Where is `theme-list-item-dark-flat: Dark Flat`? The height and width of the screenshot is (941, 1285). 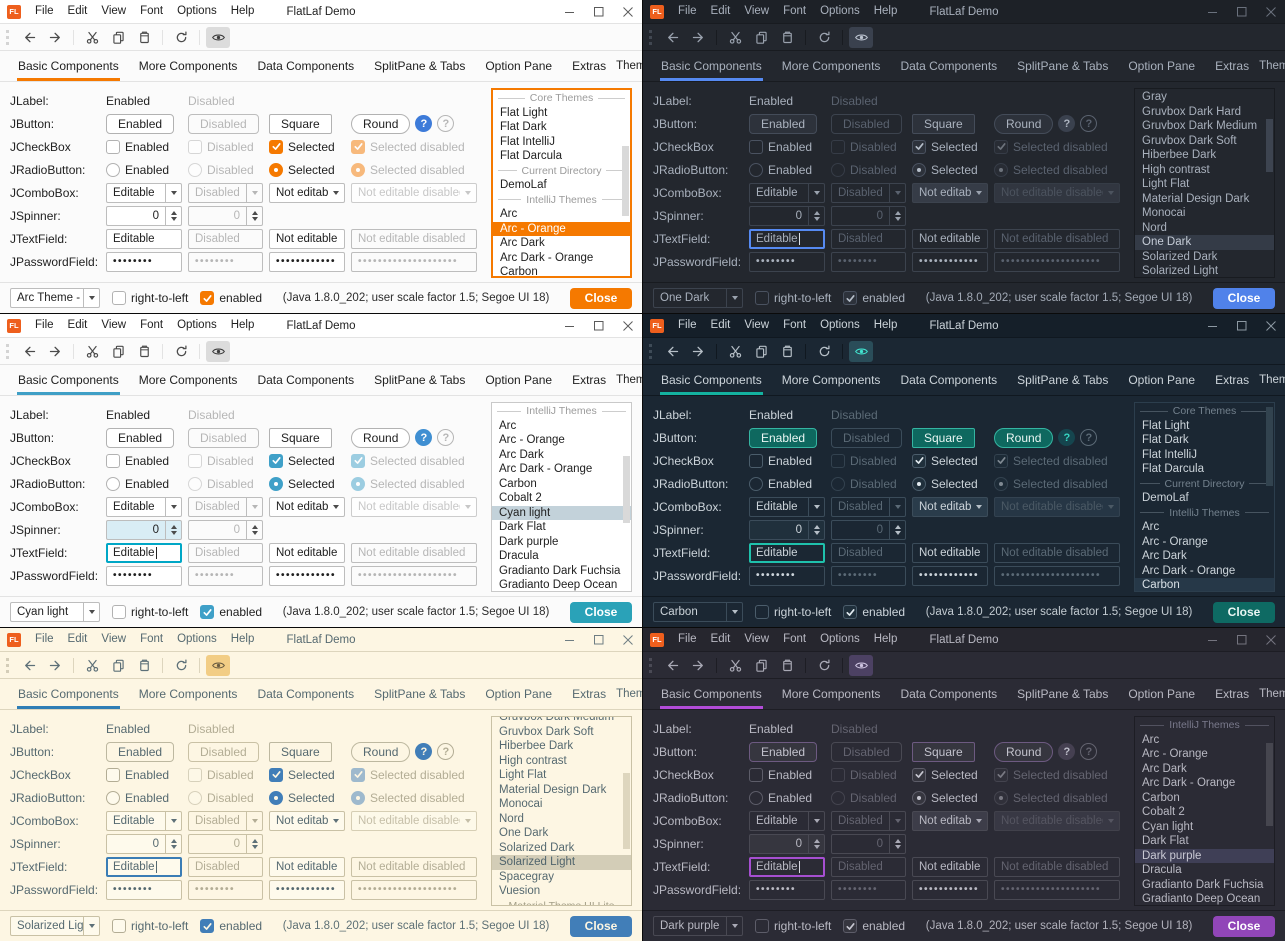 theme-list-item-dark-flat: Dark Flat is located at coordinates (1165, 841).